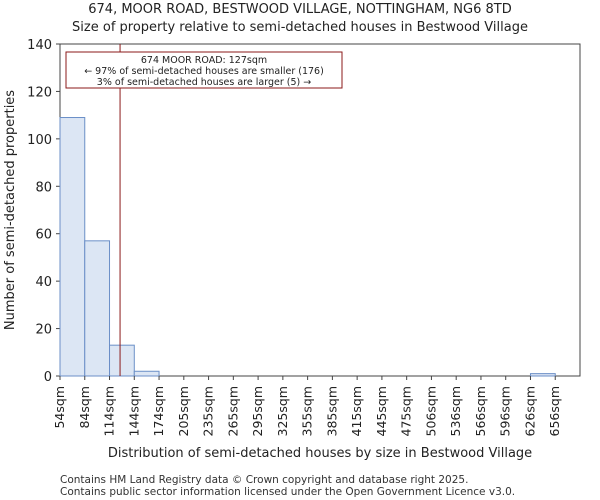 The height and width of the screenshot is (500, 600). What do you see at coordinates (59, 407) in the screenshot?
I see `x-tick-label: 54sqm` at bounding box center [59, 407].